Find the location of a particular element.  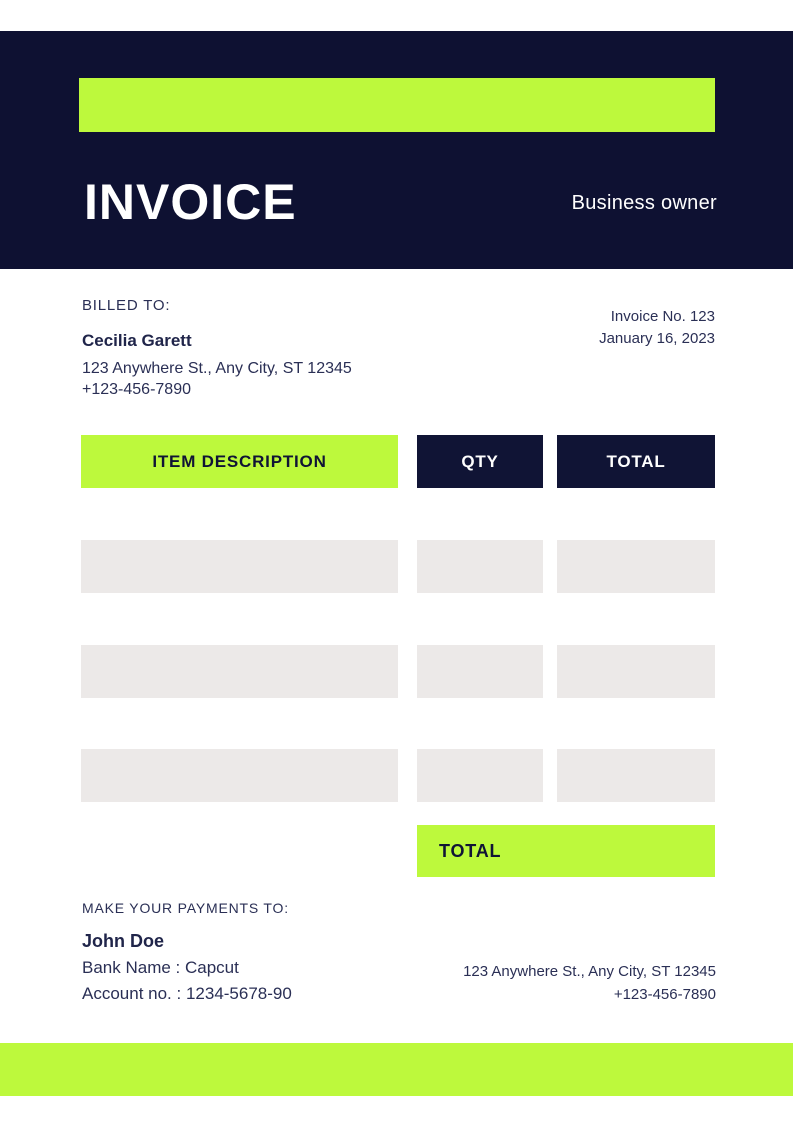

table-header-qty: QTY is located at coordinates (480, 461).